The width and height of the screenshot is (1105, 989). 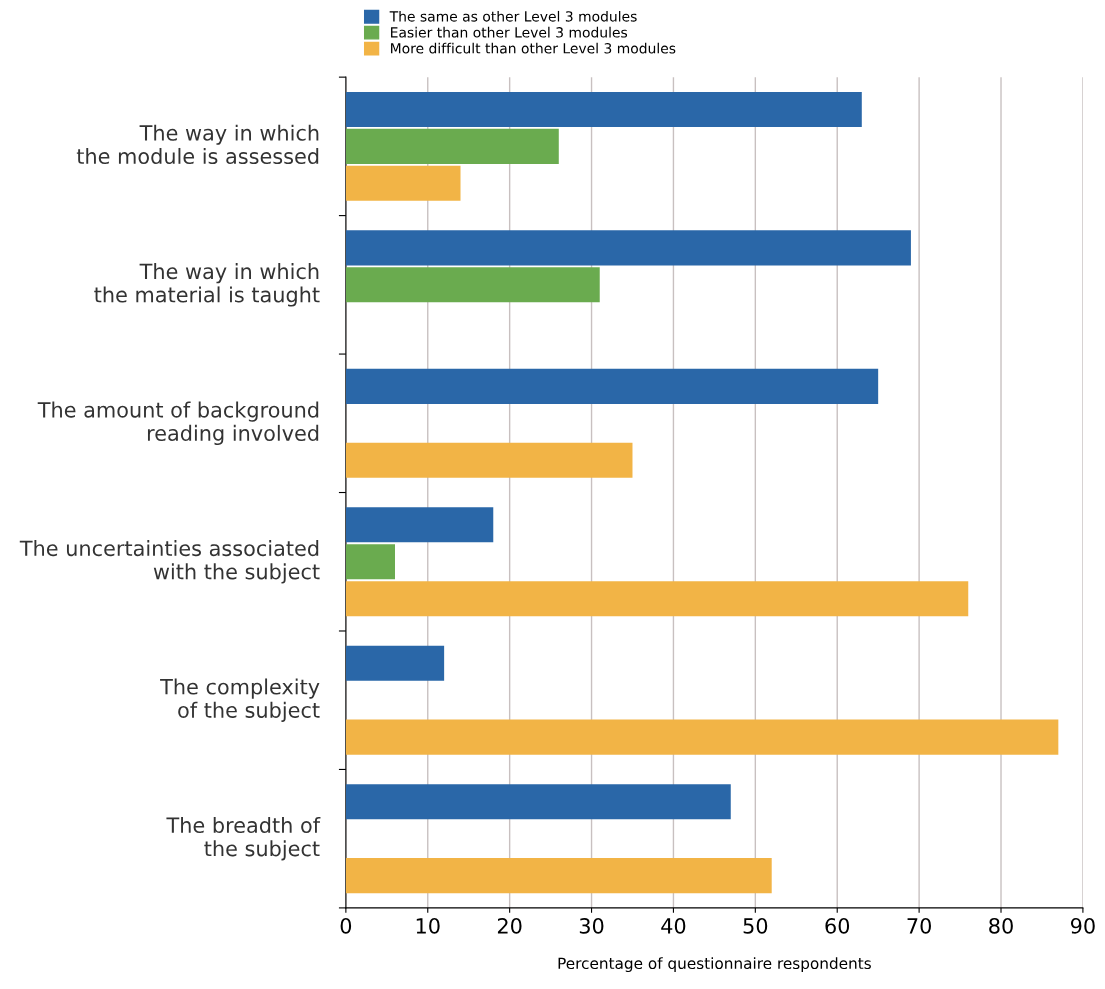 I want to click on y-tick-label: The uncertainties associated with the subject, so click(x=169, y=562).